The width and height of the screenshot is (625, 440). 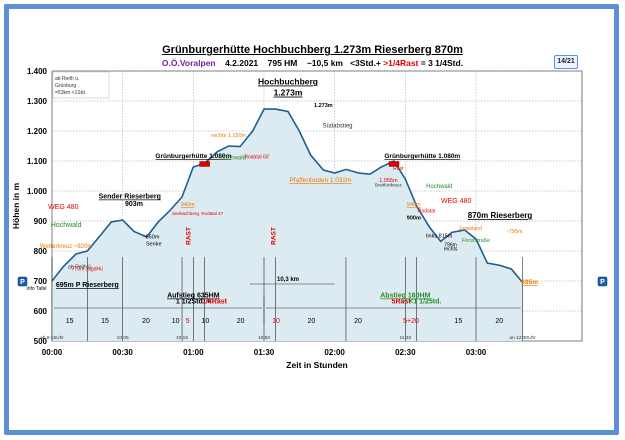 I want to click on parking-right-badge-bg, so click(x=602, y=281).